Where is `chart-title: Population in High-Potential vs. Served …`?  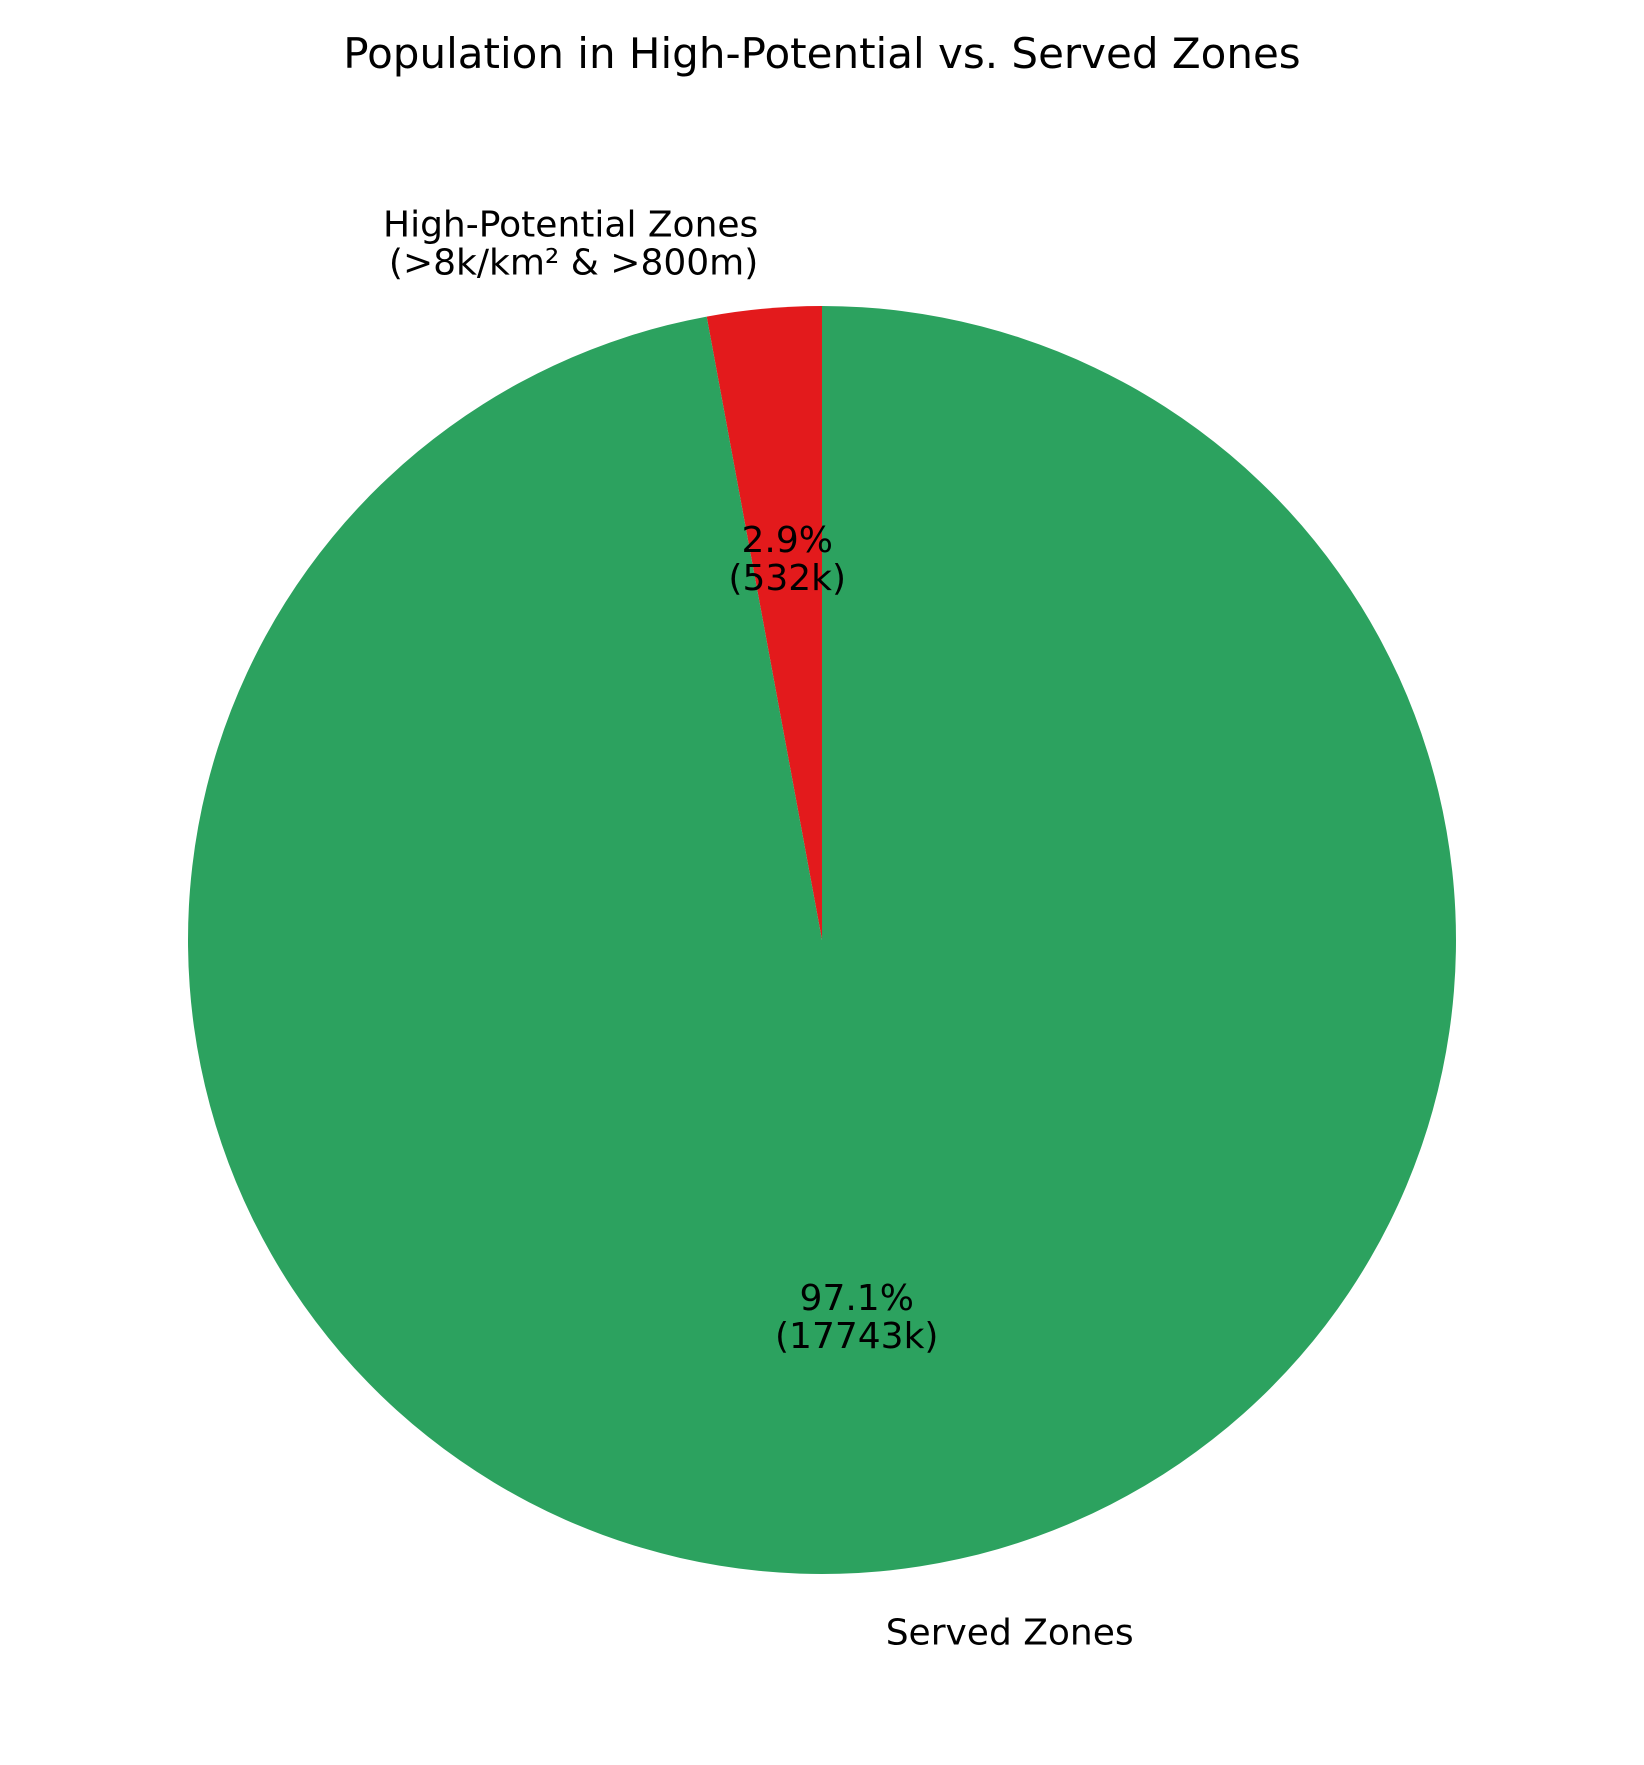
chart-title: Population in High-Potential vs. Served … is located at coordinates (821, 53).